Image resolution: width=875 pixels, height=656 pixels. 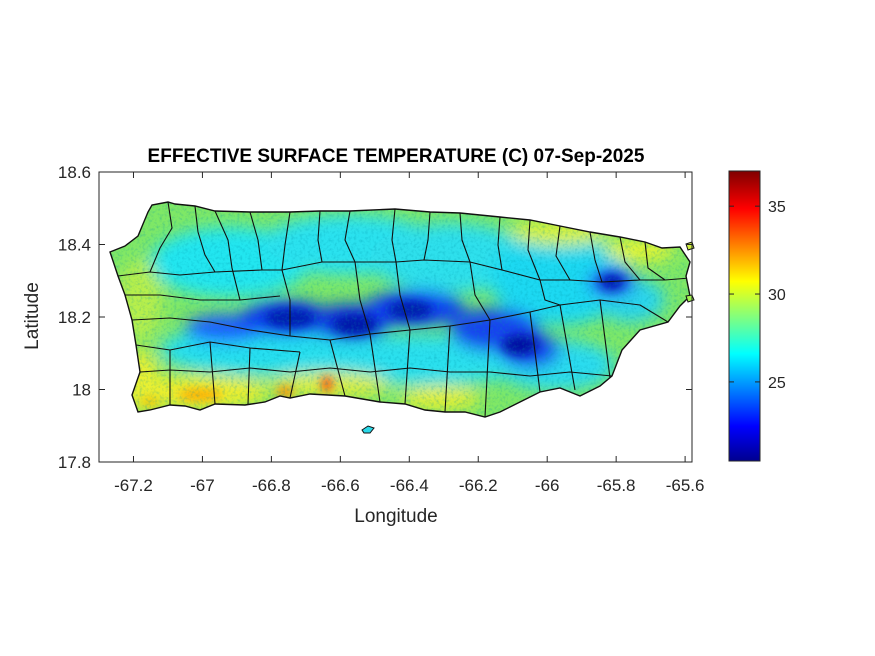 What do you see at coordinates (547, 485) in the screenshot?
I see `x-tick-label: -66` at bounding box center [547, 485].